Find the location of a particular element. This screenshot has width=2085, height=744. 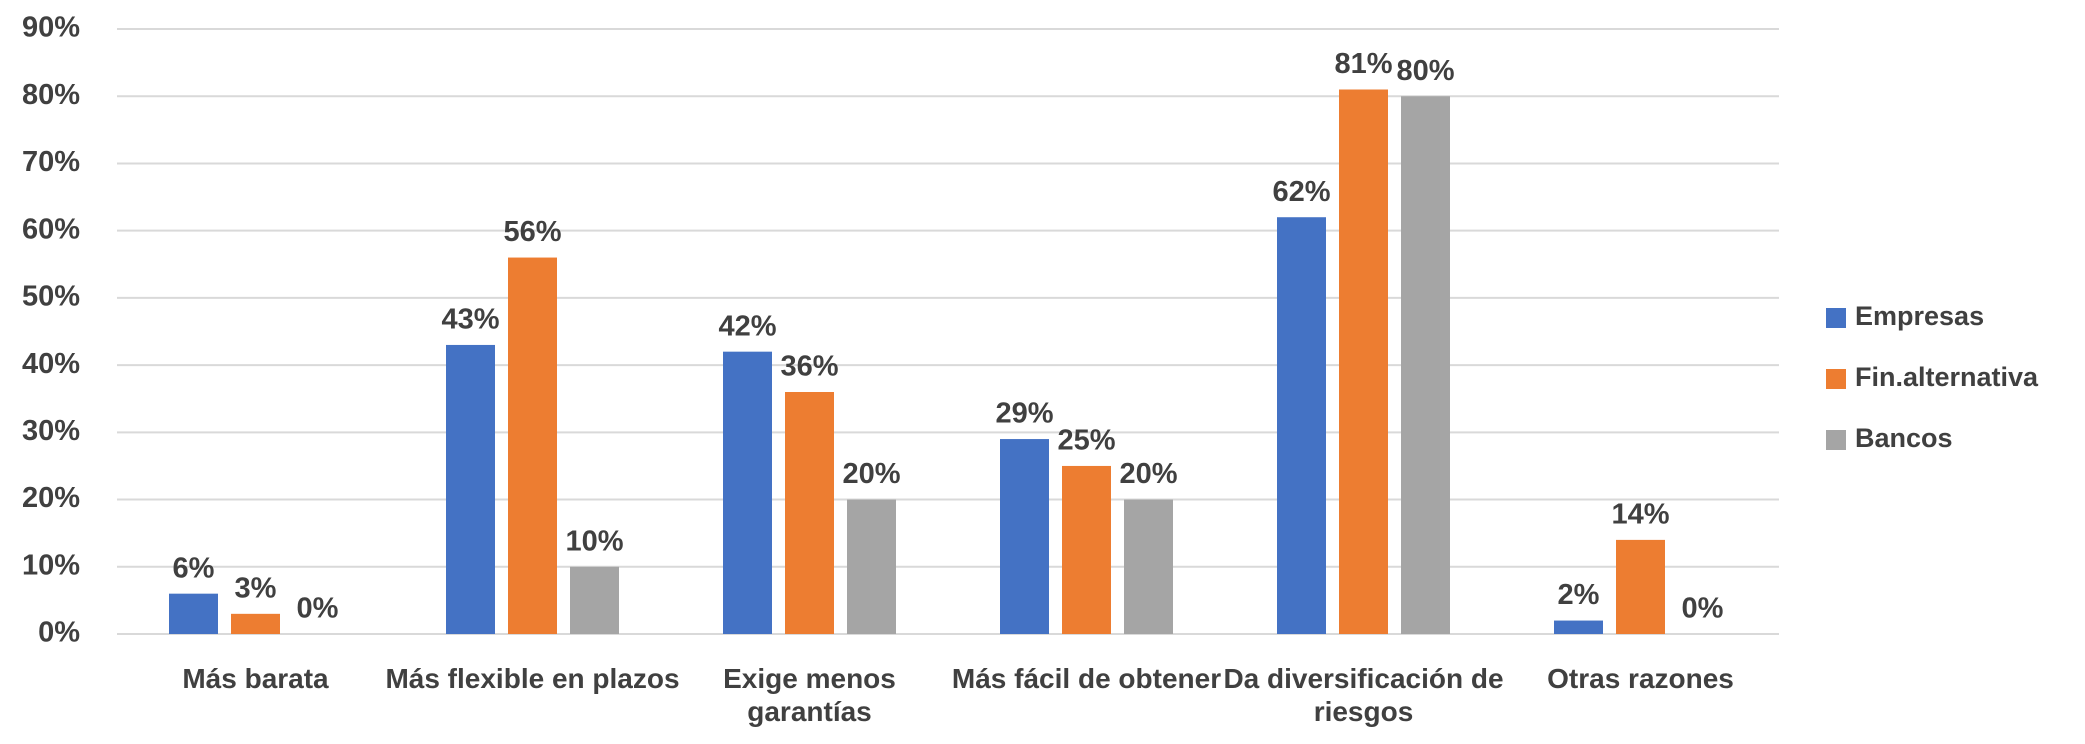

data-label: 3% is located at coordinates (256, 588).